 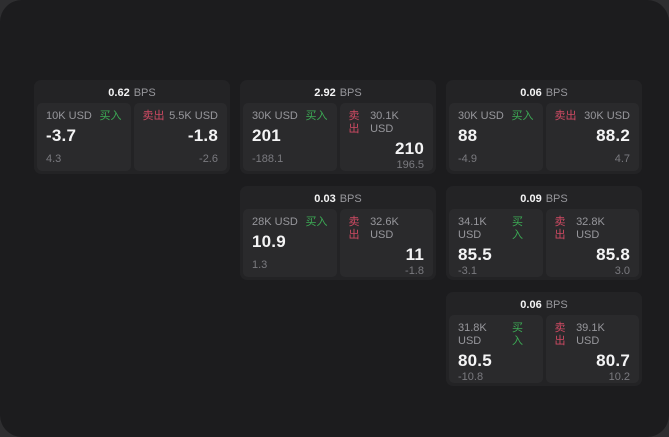 I want to click on buy-panel: 28K USD 买入 10.9 1.3, so click(x=290, y=243).